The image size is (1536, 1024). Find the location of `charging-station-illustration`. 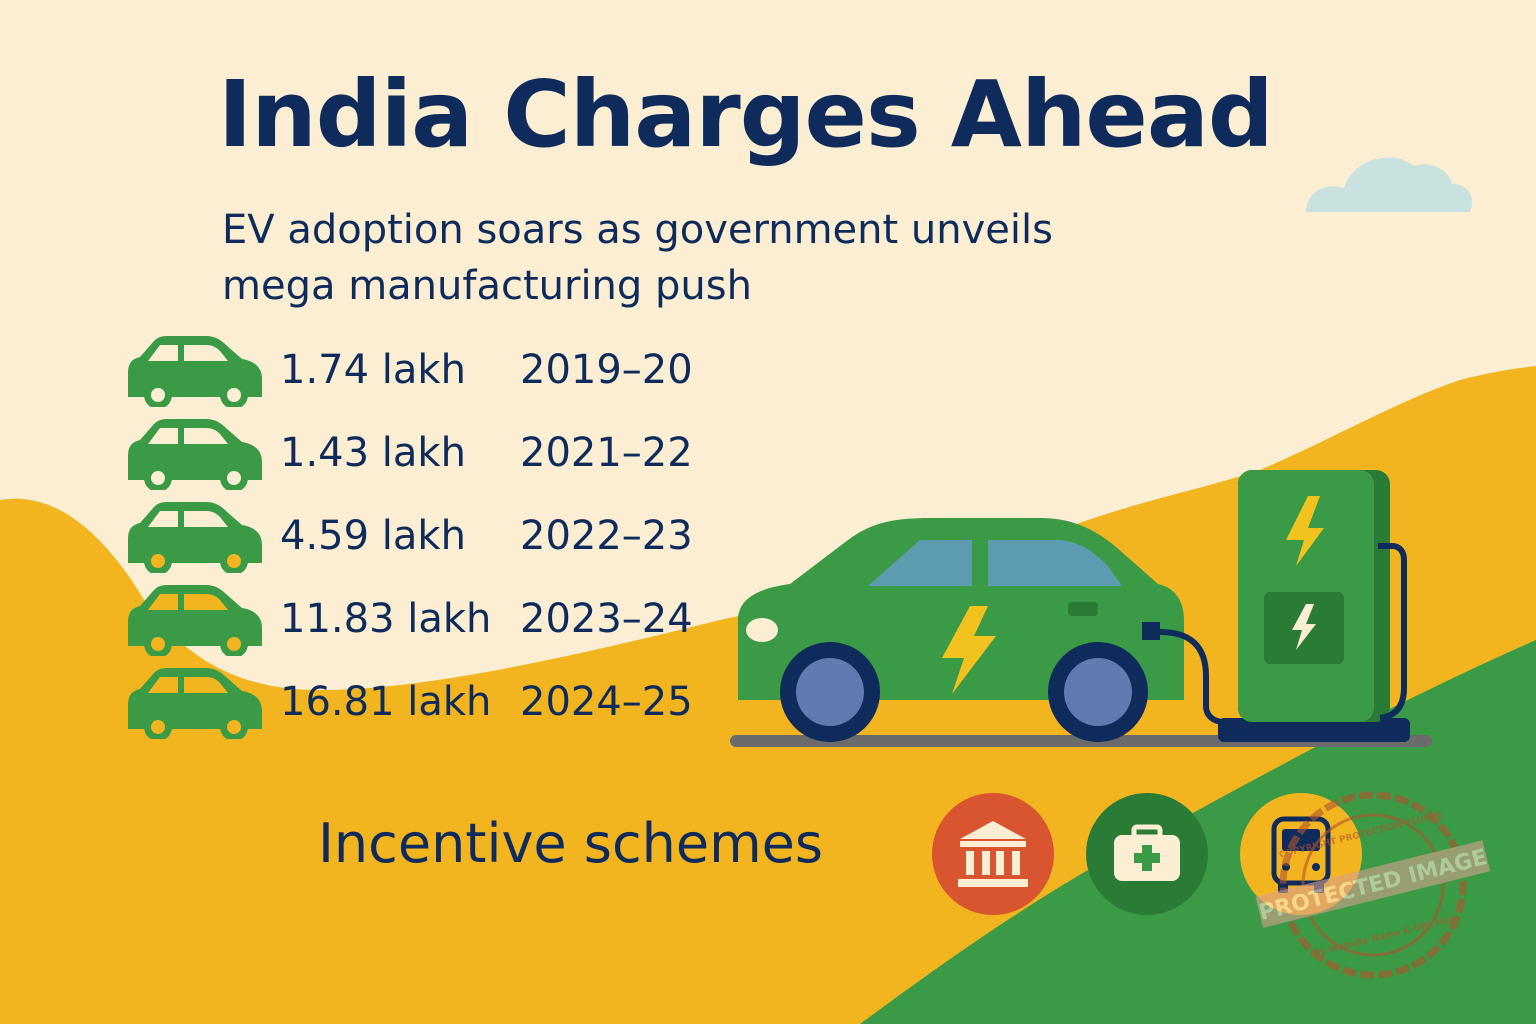

charging-station-illustration is located at coordinates (1276, 606).